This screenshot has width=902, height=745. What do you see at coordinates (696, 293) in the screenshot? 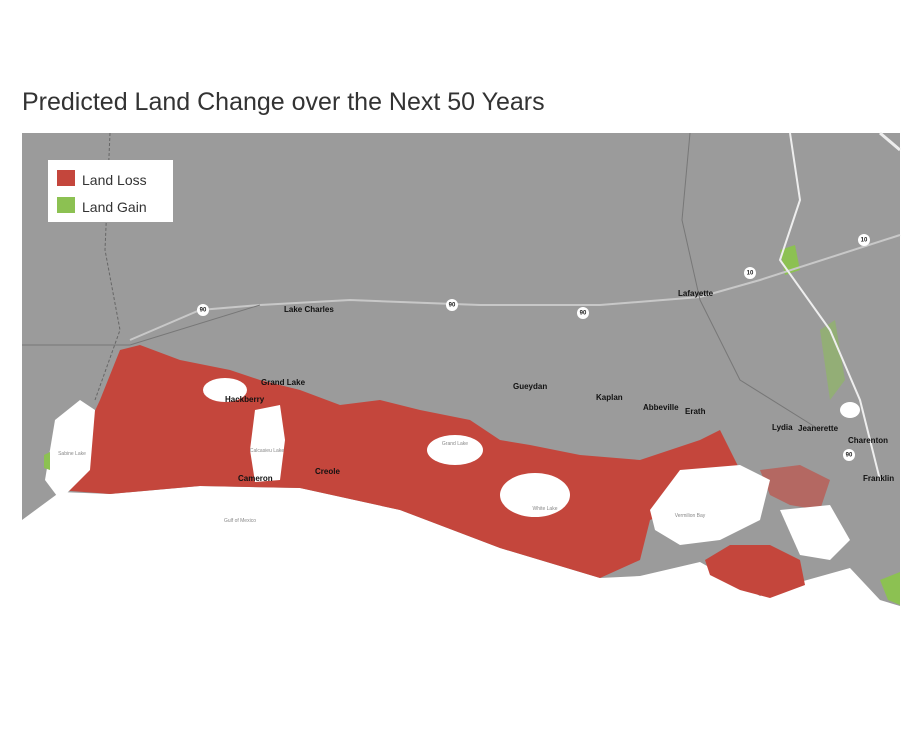
I see `place-label: Lafayette` at bounding box center [696, 293].